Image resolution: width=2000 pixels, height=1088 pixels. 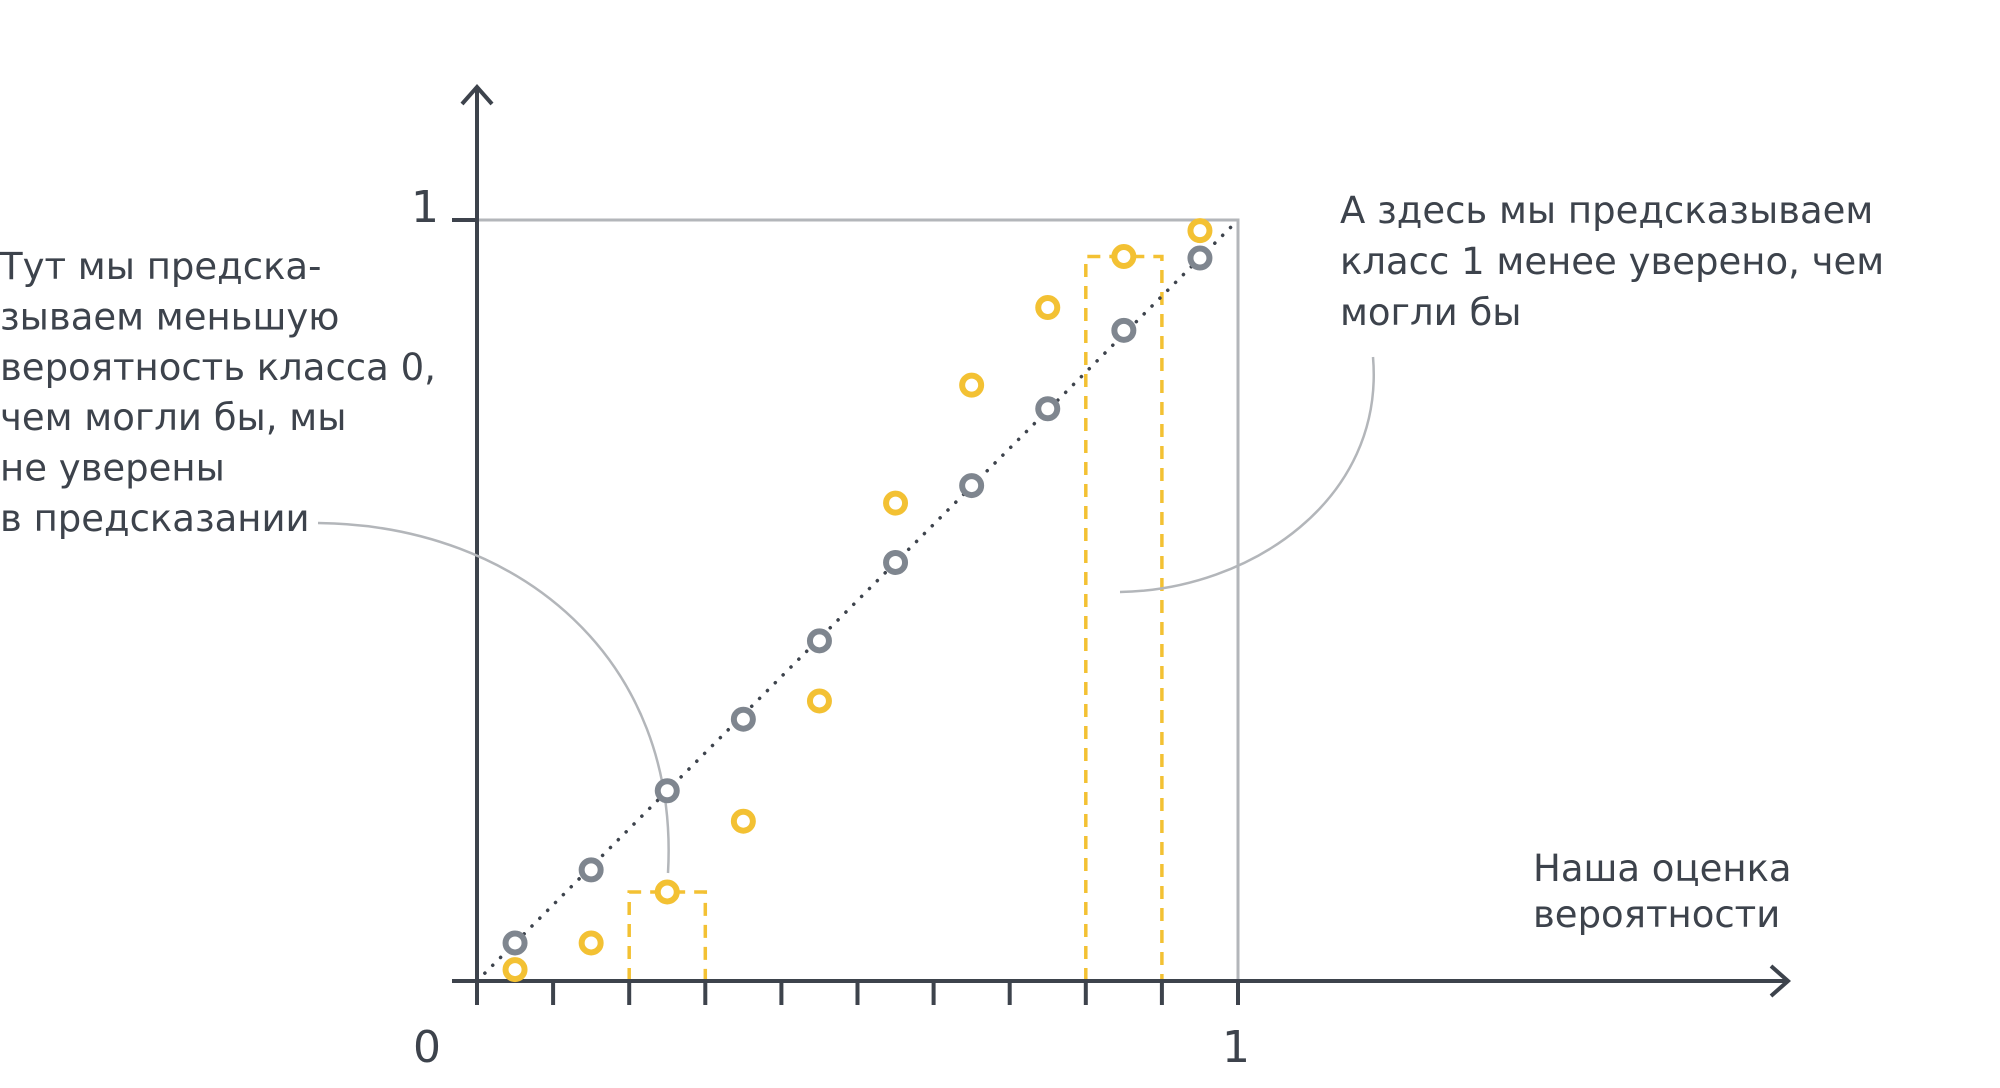 I want to click on x-axis-label-line: вероятности, so click(x=1656, y=914).